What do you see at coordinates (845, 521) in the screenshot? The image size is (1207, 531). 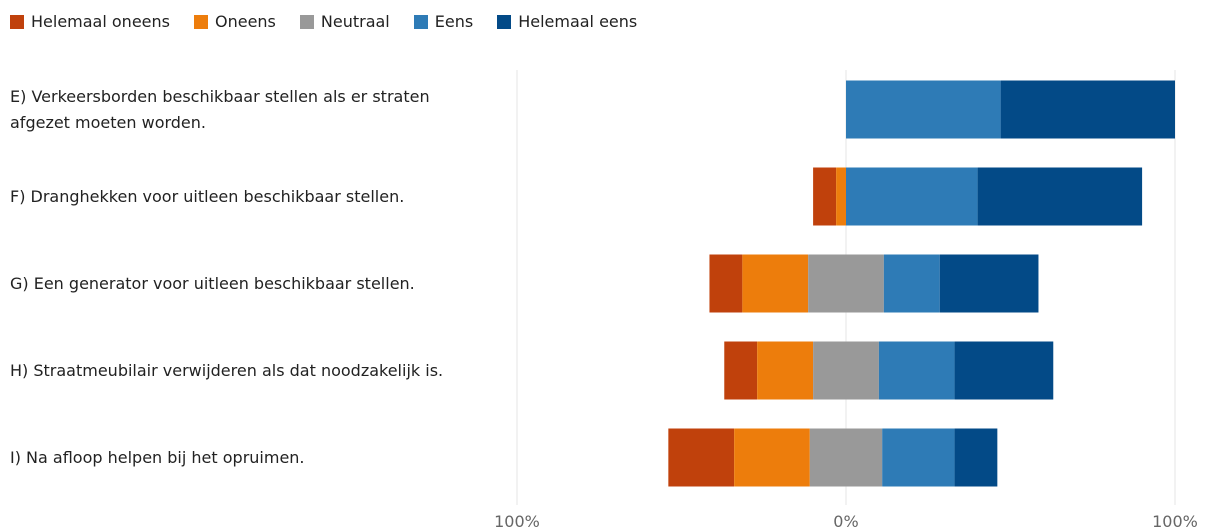 I see `x-tick-label: 0%` at bounding box center [845, 521].